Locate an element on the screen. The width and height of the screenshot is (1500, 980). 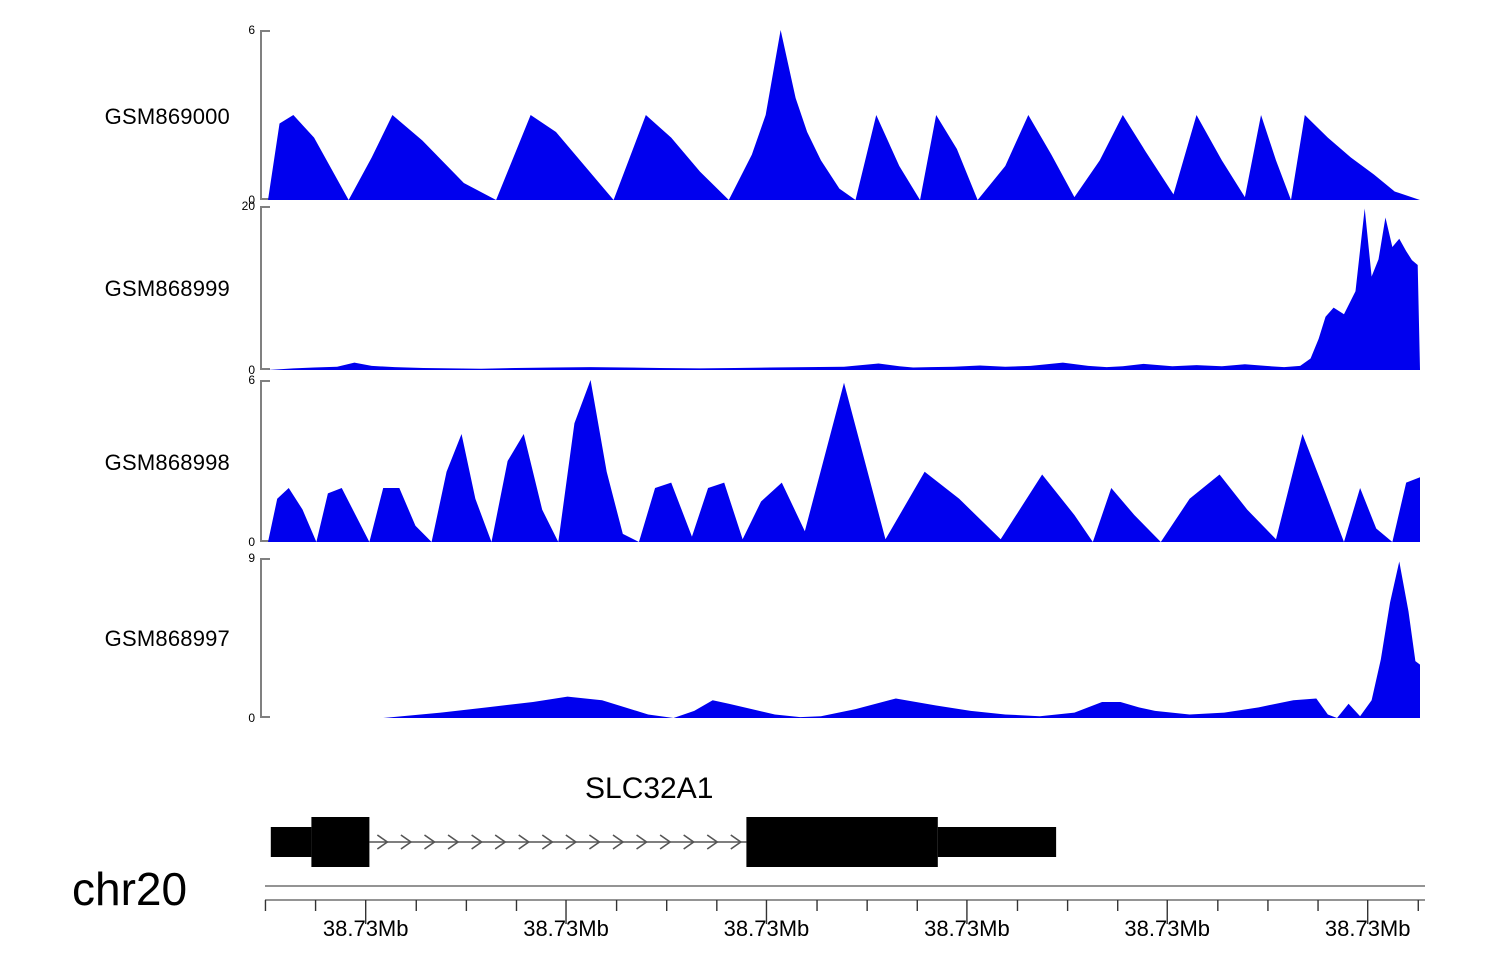
signal-svg-gsm868998 is located at coordinates (844, 461).